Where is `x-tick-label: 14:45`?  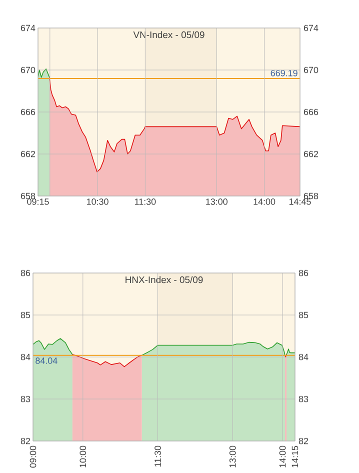 x-tick-label: 14:45 is located at coordinates (300, 201).